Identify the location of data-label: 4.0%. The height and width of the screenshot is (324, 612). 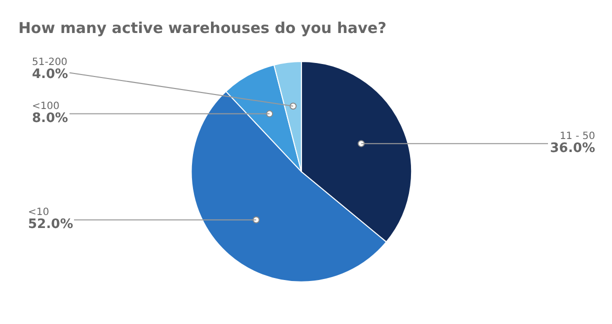
(50, 74).